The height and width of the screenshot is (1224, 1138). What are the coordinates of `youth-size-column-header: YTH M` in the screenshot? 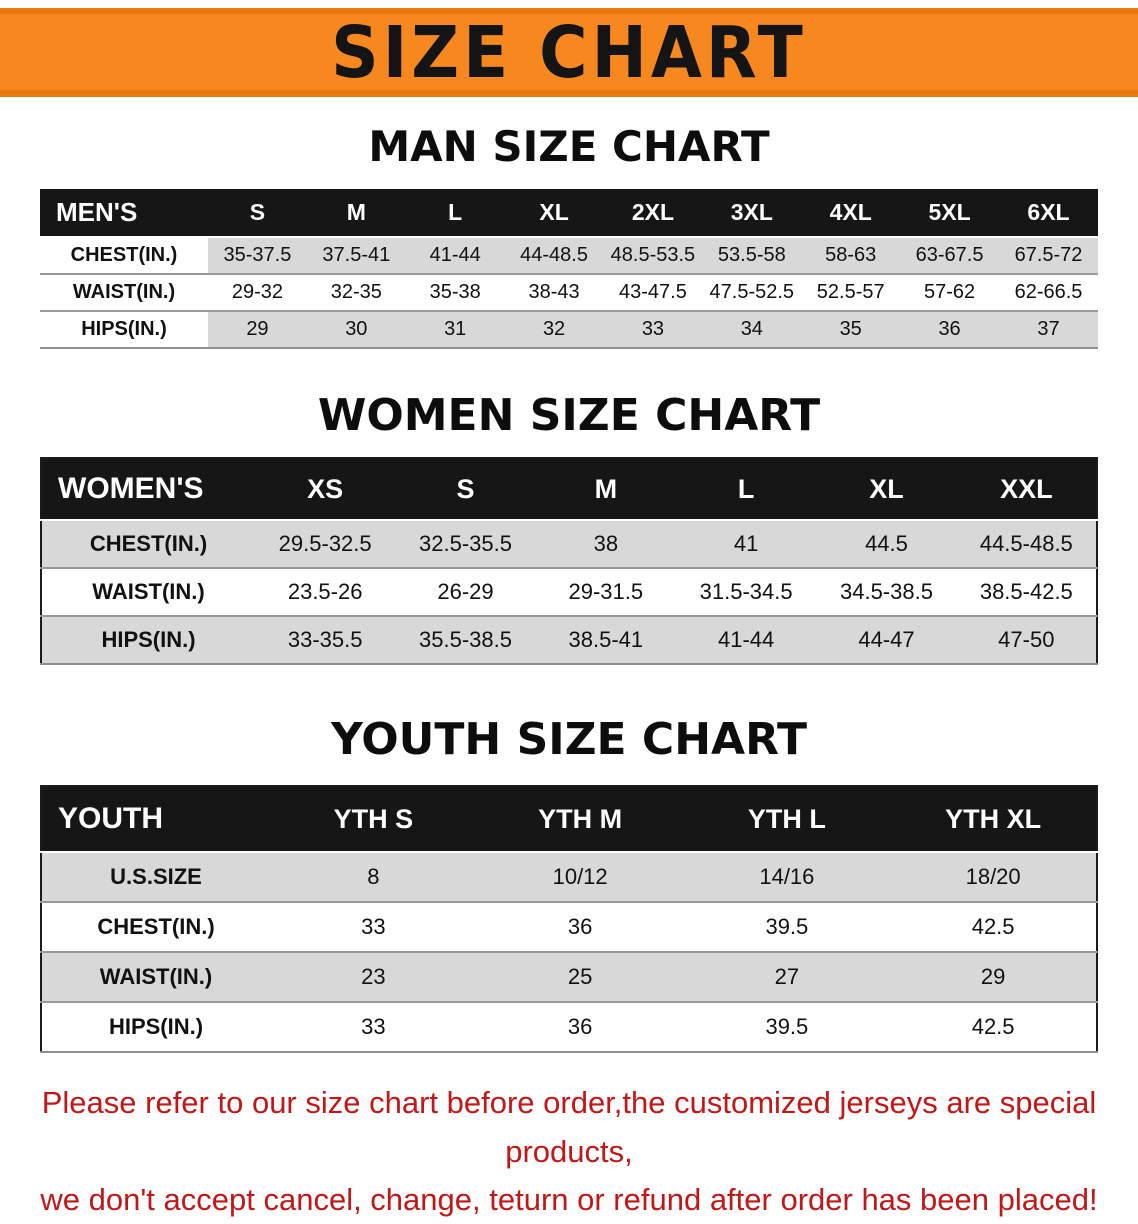 It's located at (580, 819).